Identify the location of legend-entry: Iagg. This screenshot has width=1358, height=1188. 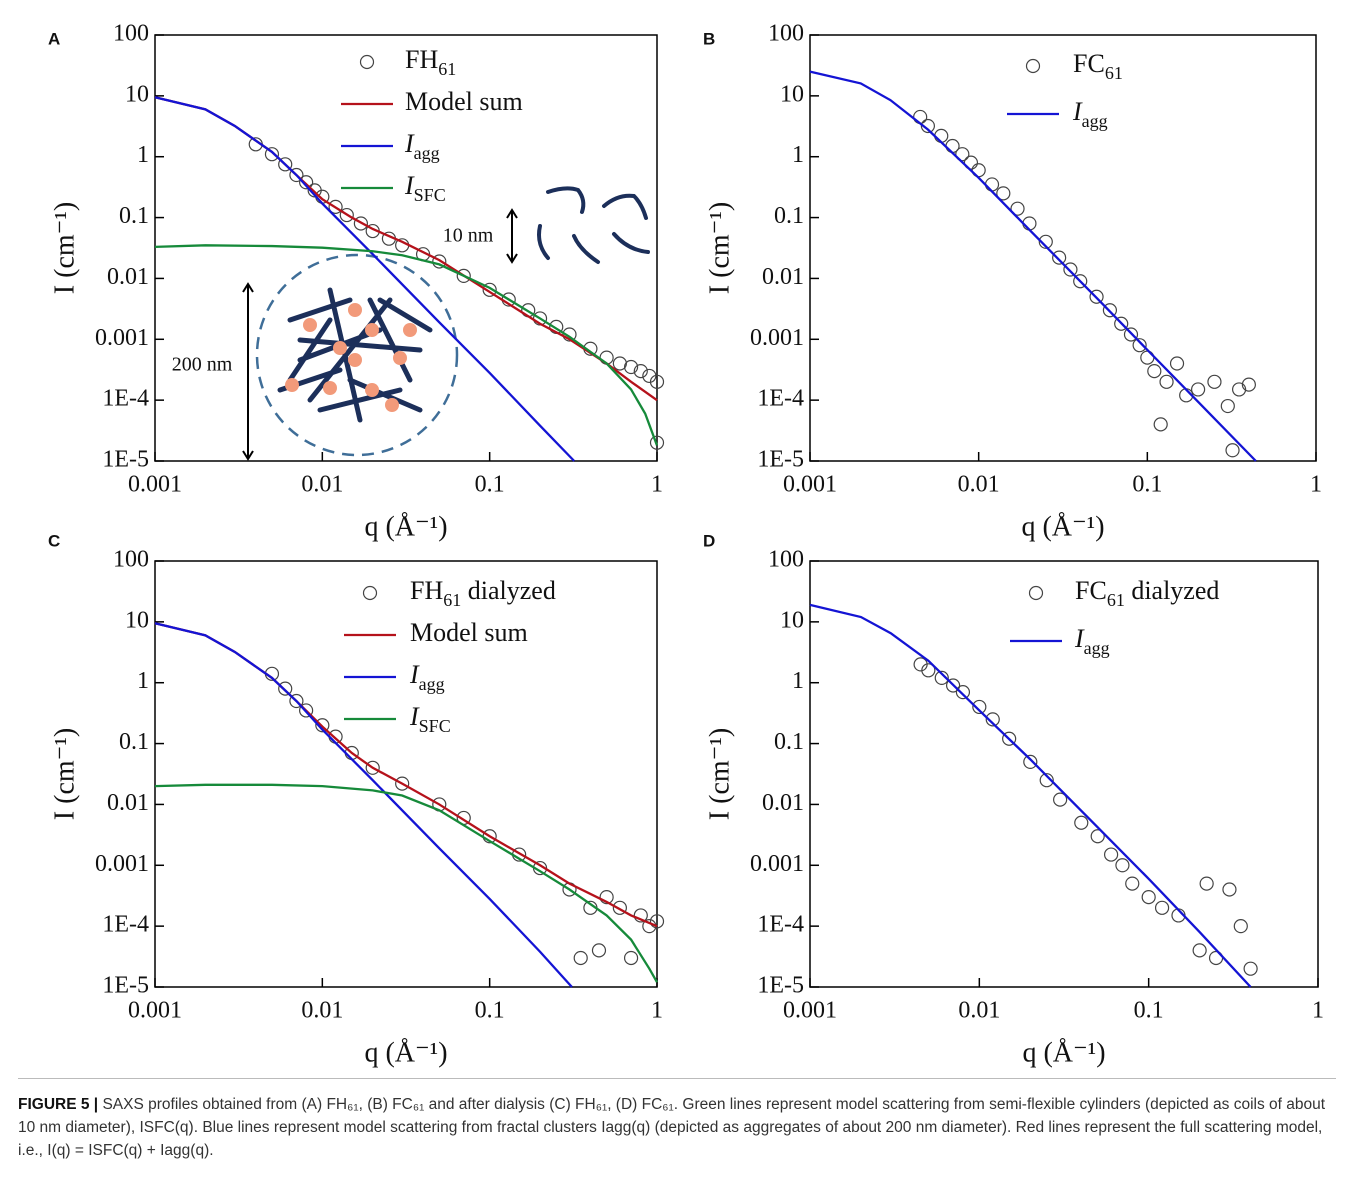
(1090, 114).